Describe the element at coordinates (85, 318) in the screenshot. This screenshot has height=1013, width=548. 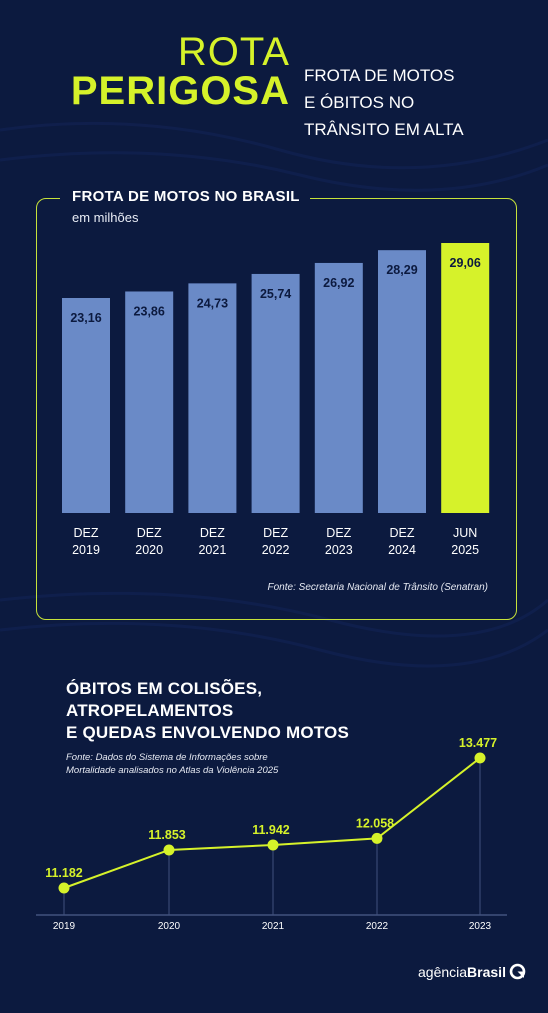
I see `bar-value-label: 23,16` at that location.